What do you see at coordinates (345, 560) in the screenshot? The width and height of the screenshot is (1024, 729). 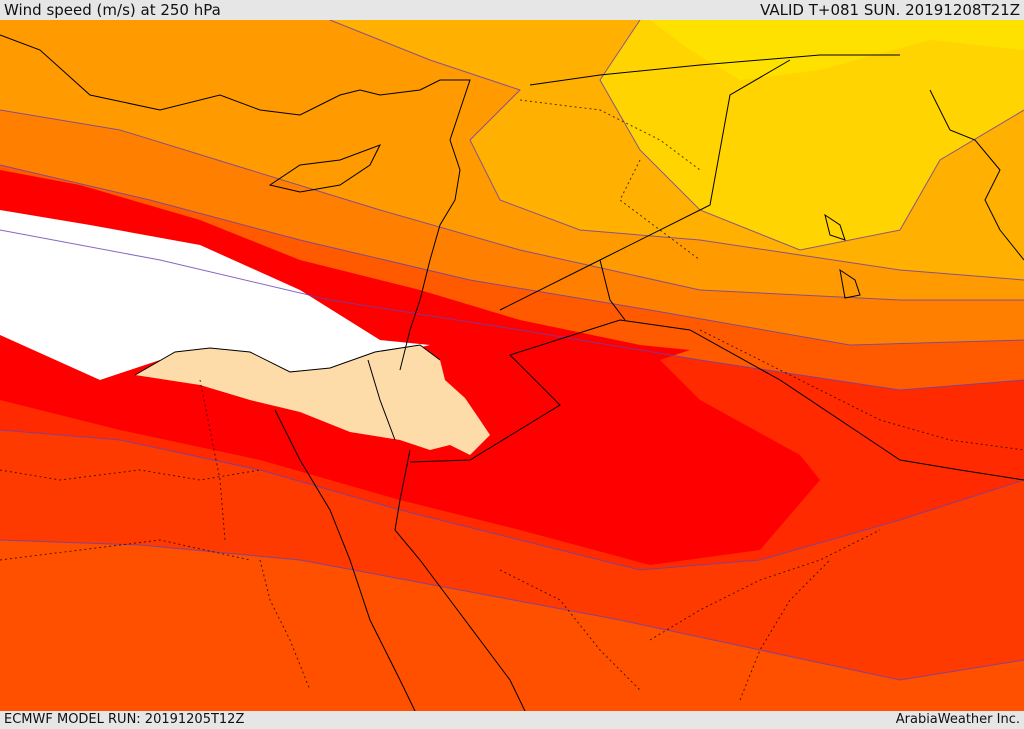 I see `red-sea-west` at bounding box center [345, 560].